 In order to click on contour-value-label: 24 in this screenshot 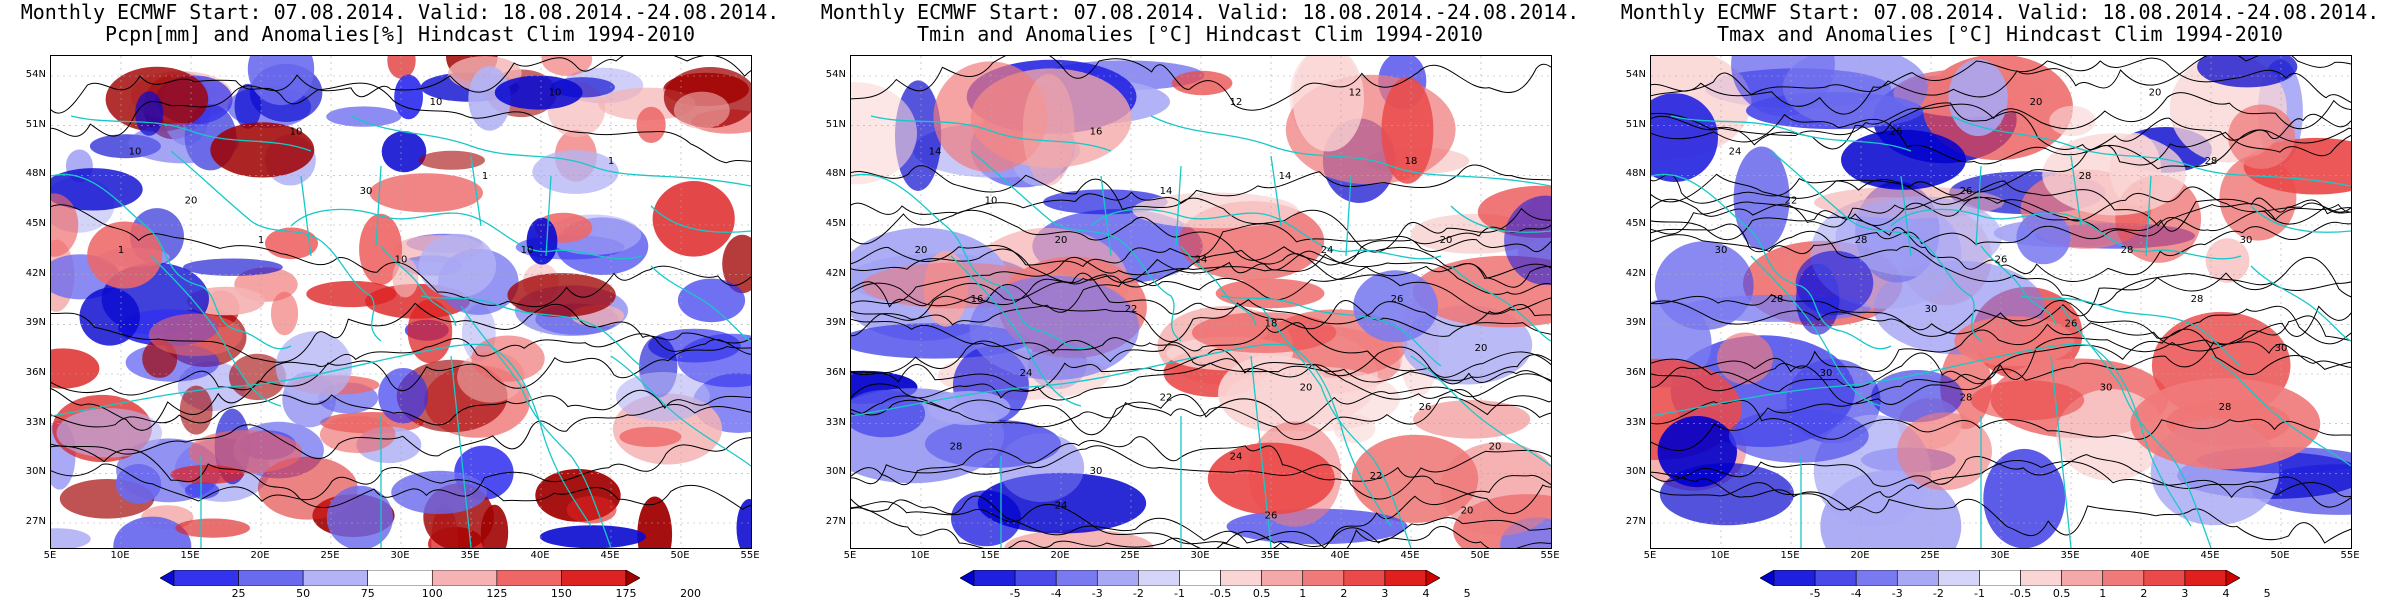, I will do `click(1327, 250)`.